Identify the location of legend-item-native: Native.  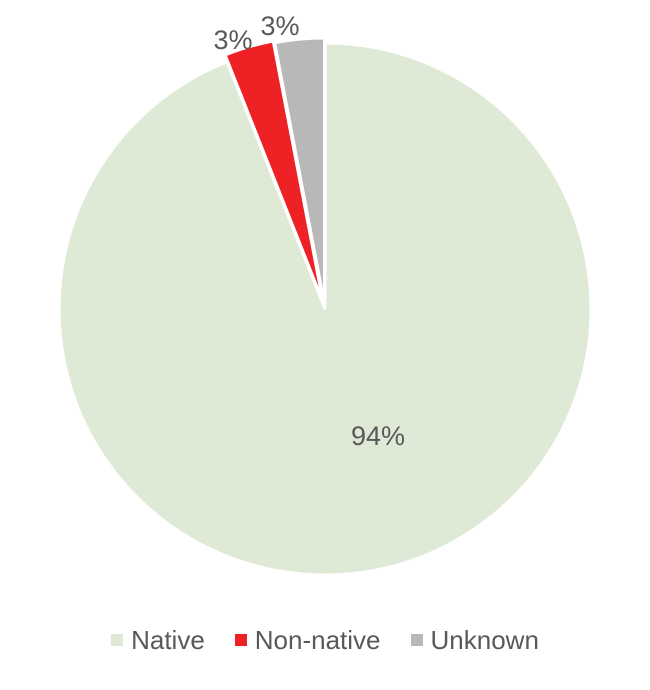
(158, 640).